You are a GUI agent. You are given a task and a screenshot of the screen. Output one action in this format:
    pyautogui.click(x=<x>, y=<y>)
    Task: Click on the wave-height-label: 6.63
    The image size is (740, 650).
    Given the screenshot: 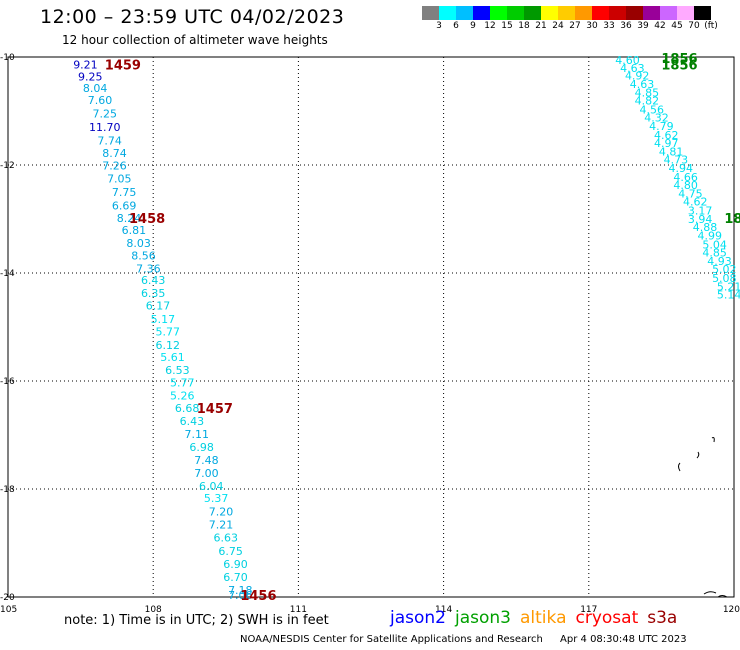 What is the action you would take?
    pyautogui.click(x=226, y=538)
    